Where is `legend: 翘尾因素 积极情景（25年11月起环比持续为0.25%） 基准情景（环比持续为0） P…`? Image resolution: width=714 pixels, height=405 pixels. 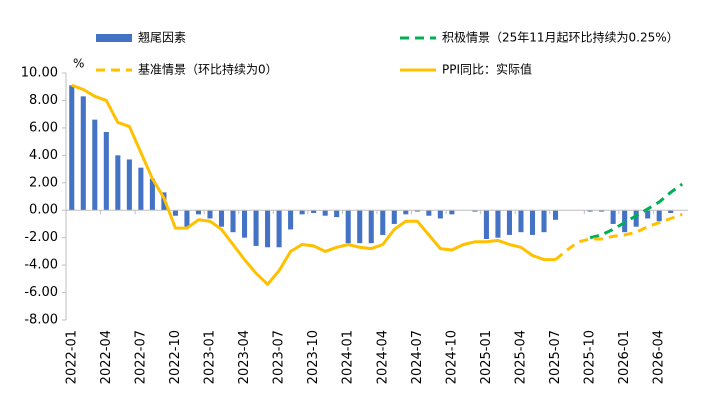 legend: 翘尾因素 积极情景（25年11月起环比持续为0.25%） 基准情景（环比持续为0） P… is located at coordinates (387, 53).